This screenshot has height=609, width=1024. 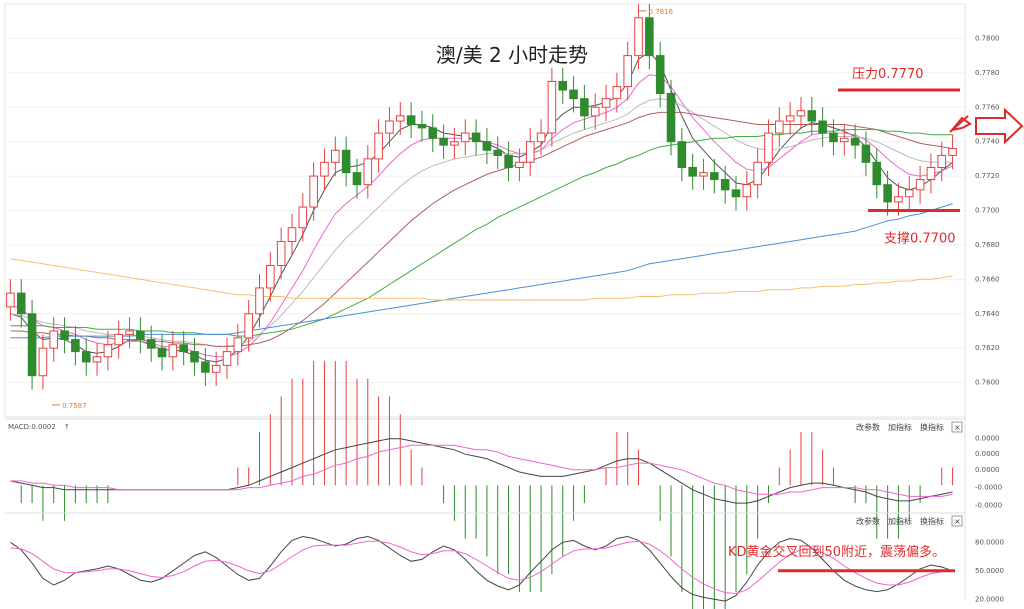 I want to click on macd-tick-label: -0.0000, so click(x=988, y=488).